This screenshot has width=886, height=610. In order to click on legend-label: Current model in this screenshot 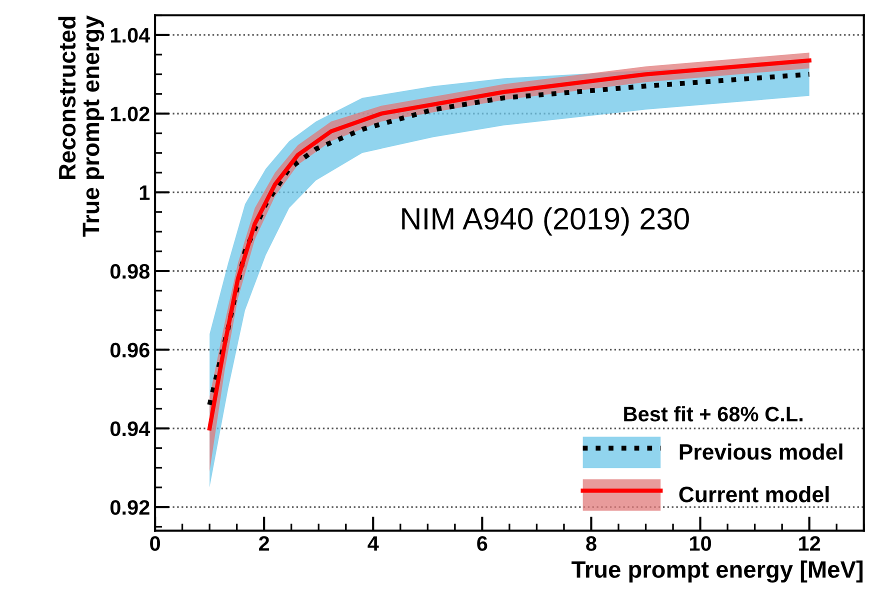, I will do `click(754, 494)`.